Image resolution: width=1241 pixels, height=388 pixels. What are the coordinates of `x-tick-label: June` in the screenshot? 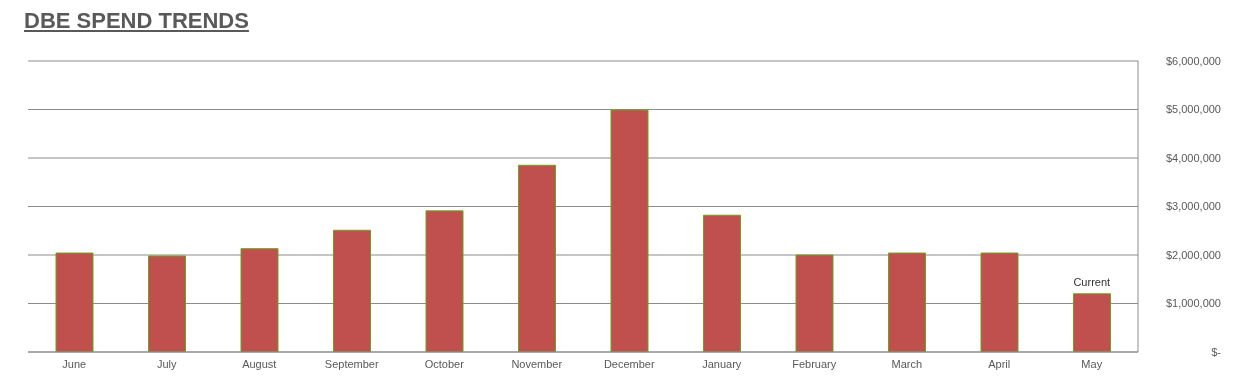 It's located at (74, 363).